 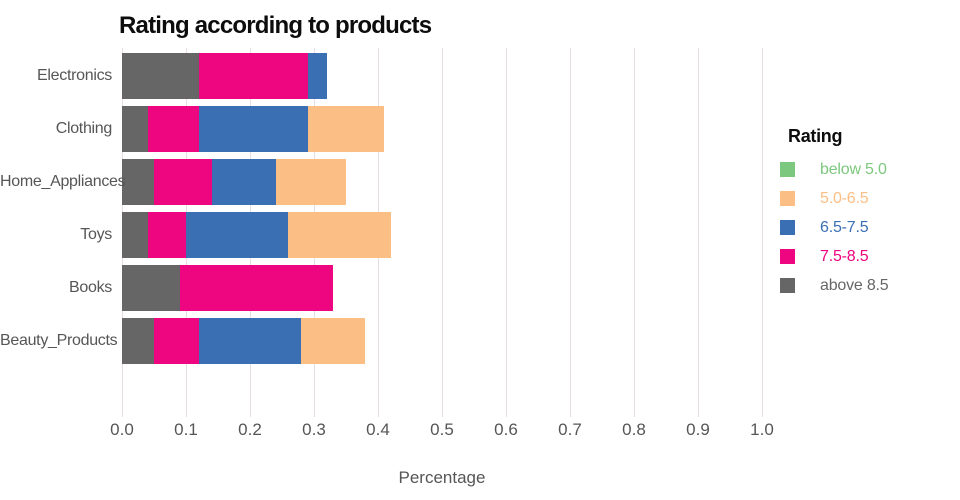 I want to click on category-label: Books, so click(x=90, y=287).